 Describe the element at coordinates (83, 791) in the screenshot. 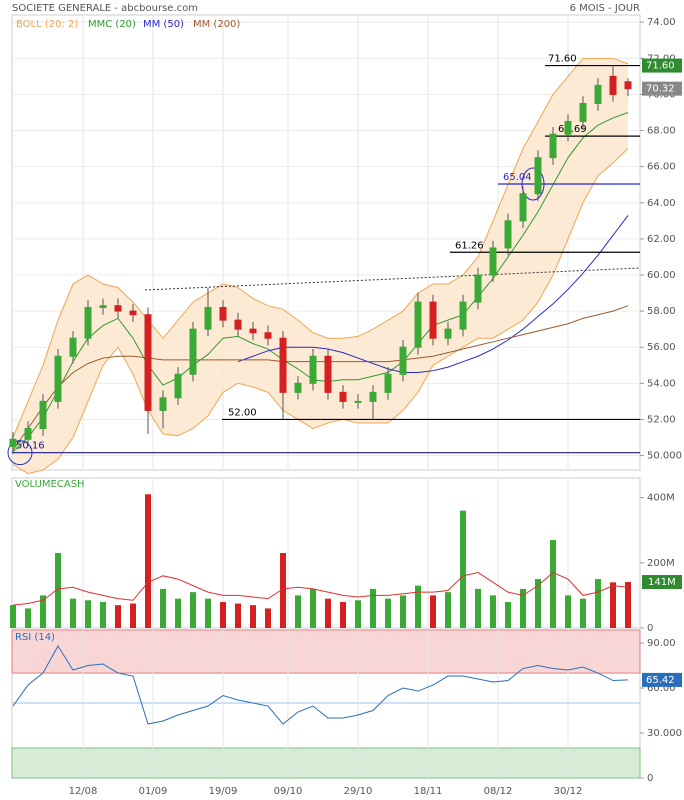

I see `x-tick-label: 12/08` at that location.